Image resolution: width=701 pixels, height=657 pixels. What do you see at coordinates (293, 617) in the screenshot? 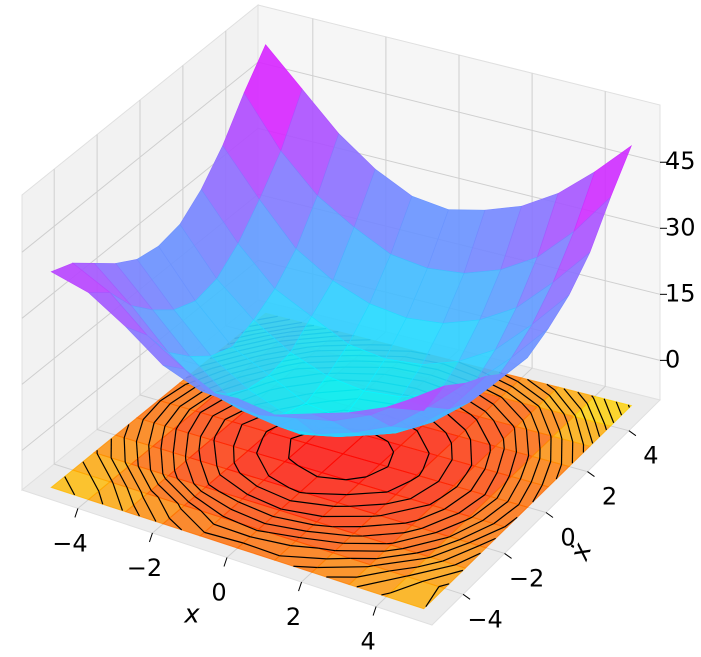
I see `x-tick-label: 2` at bounding box center [293, 617].